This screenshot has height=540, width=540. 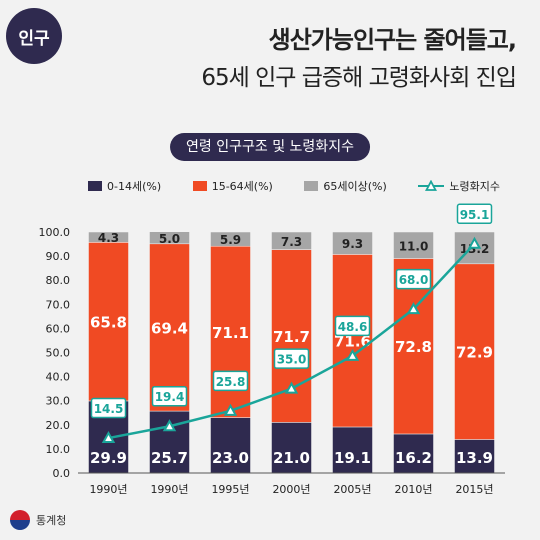 I want to click on index-data-label: 48.6, so click(x=353, y=327).